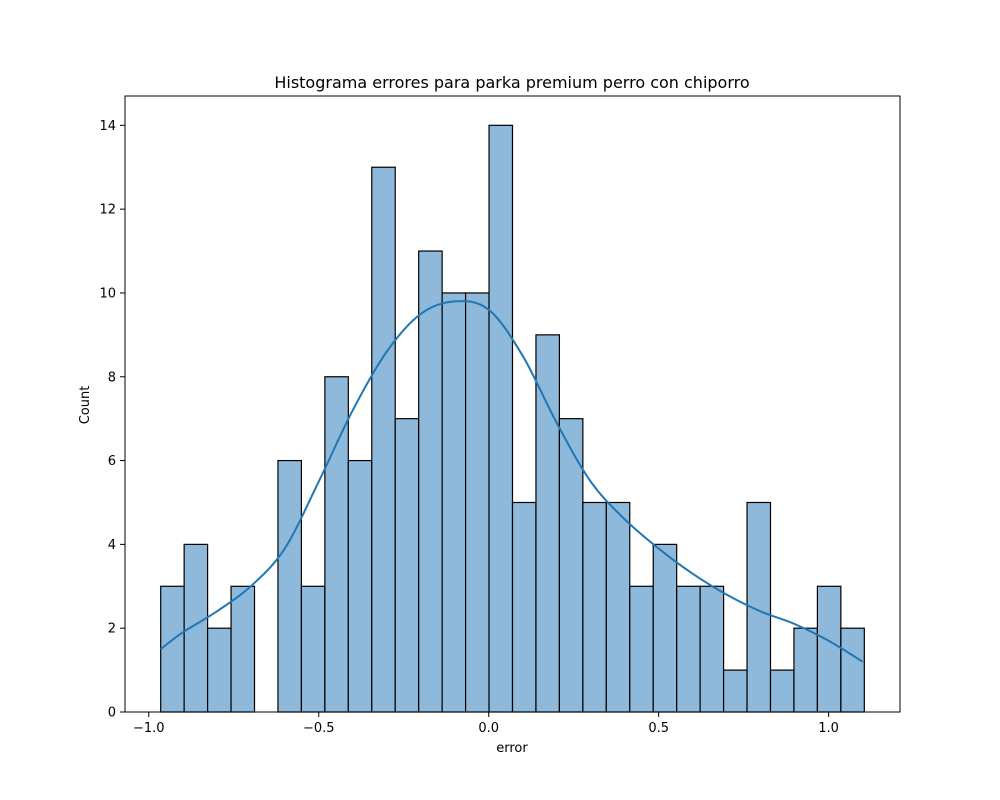 The width and height of the screenshot is (1000, 800). I want to click on y-axis: 0 2 4 6 8 10 12 14, so click(112, 420).